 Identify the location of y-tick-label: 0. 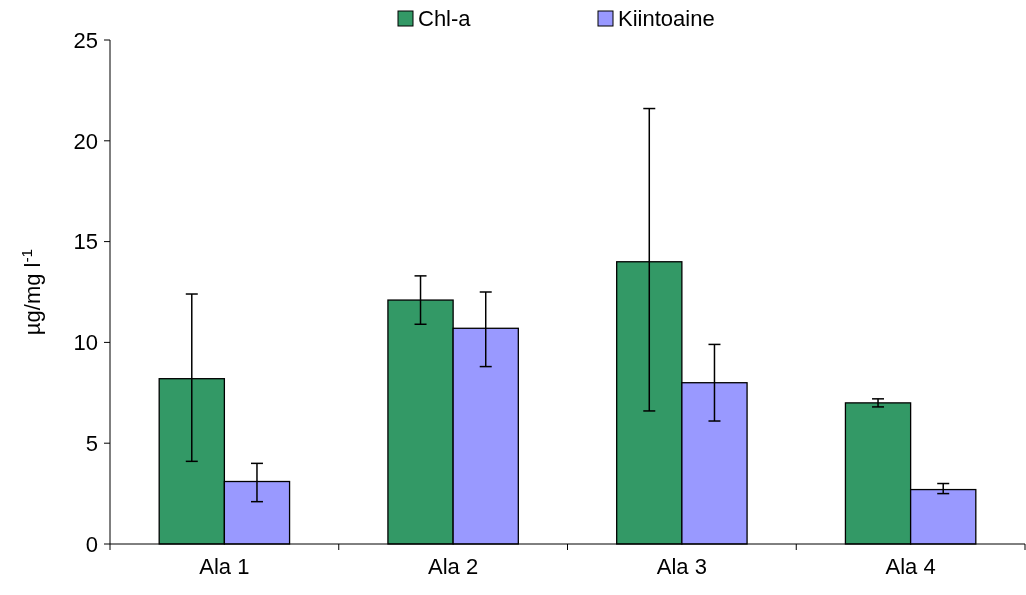
(91, 544).